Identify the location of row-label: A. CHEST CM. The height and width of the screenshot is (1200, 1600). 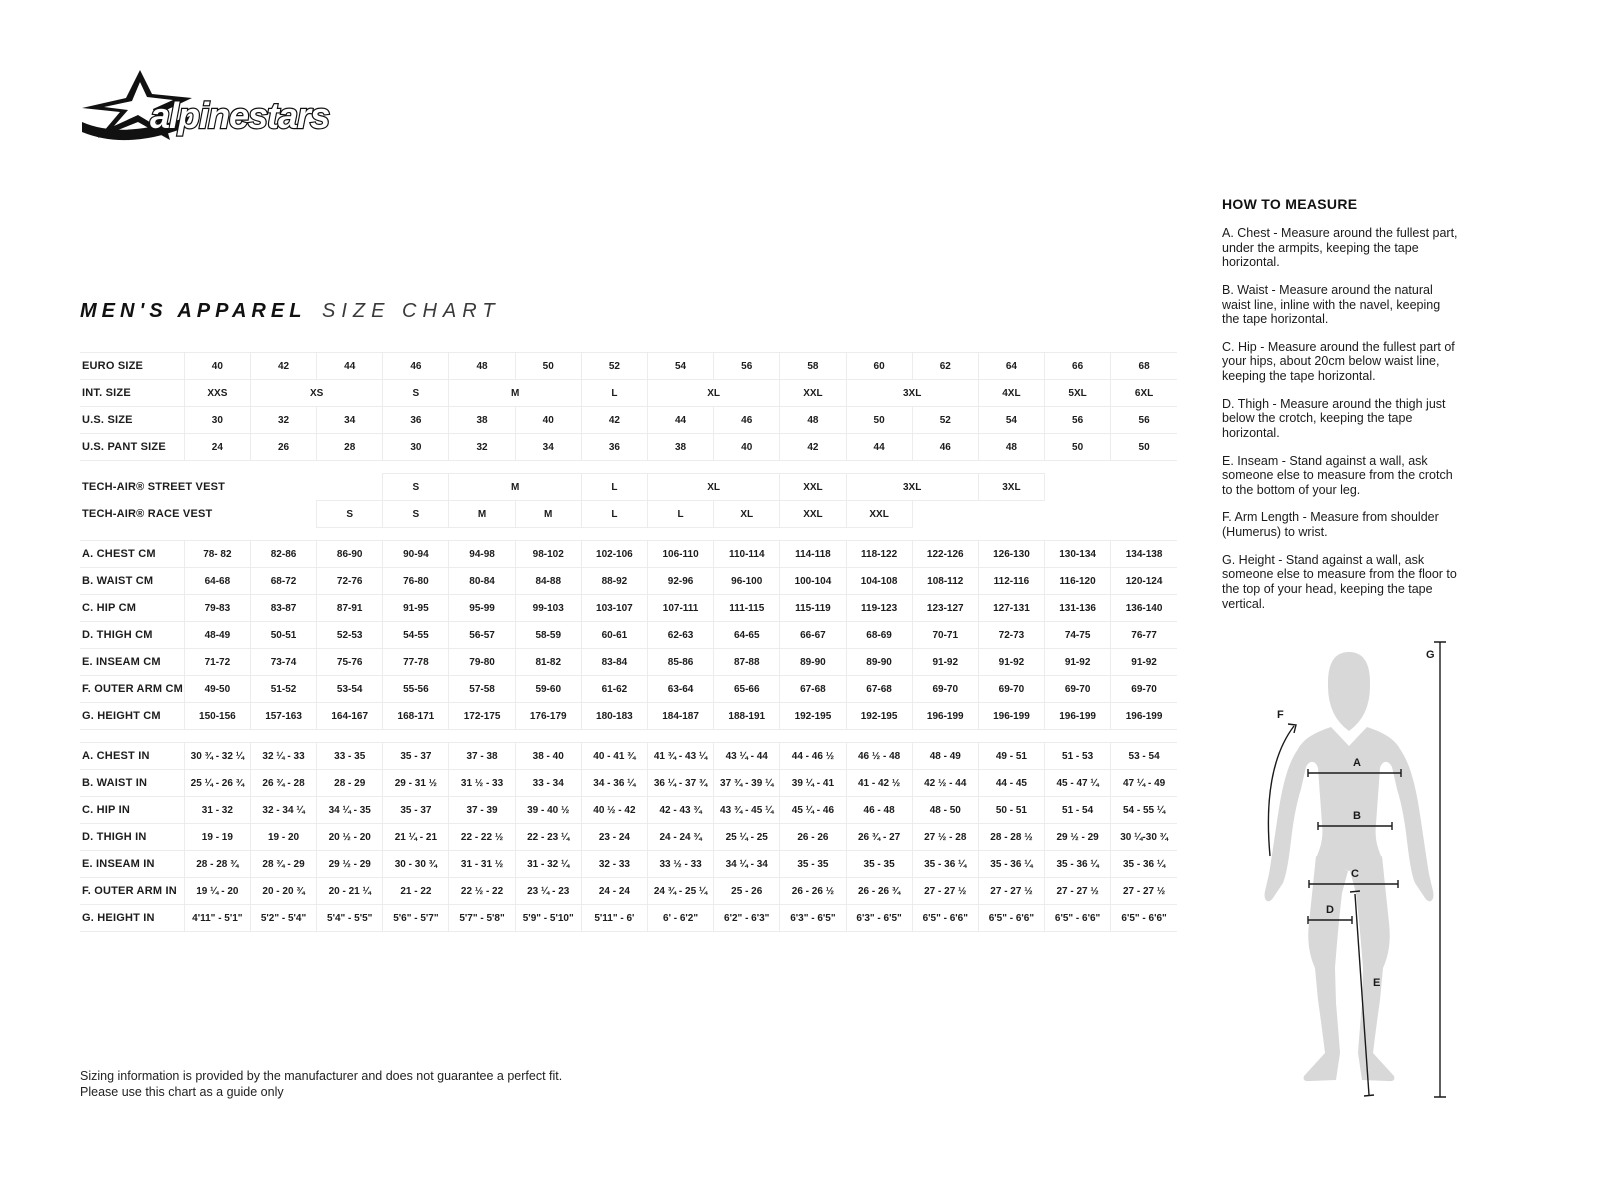
(132, 554).